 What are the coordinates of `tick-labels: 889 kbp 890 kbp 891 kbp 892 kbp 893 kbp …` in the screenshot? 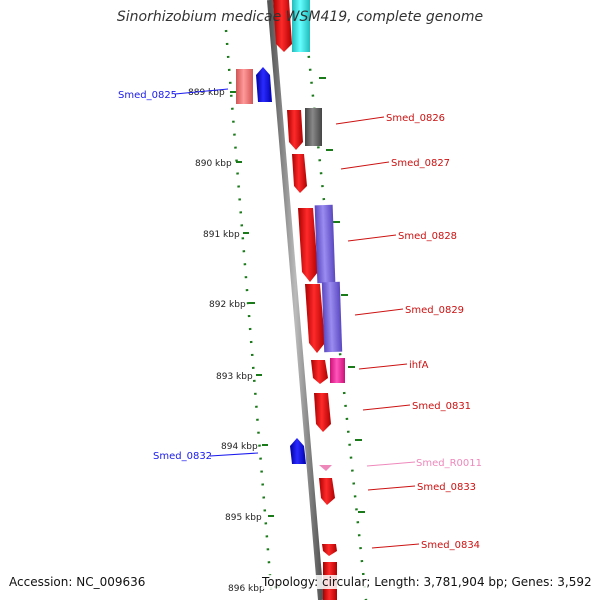 It's located at (226, 341).